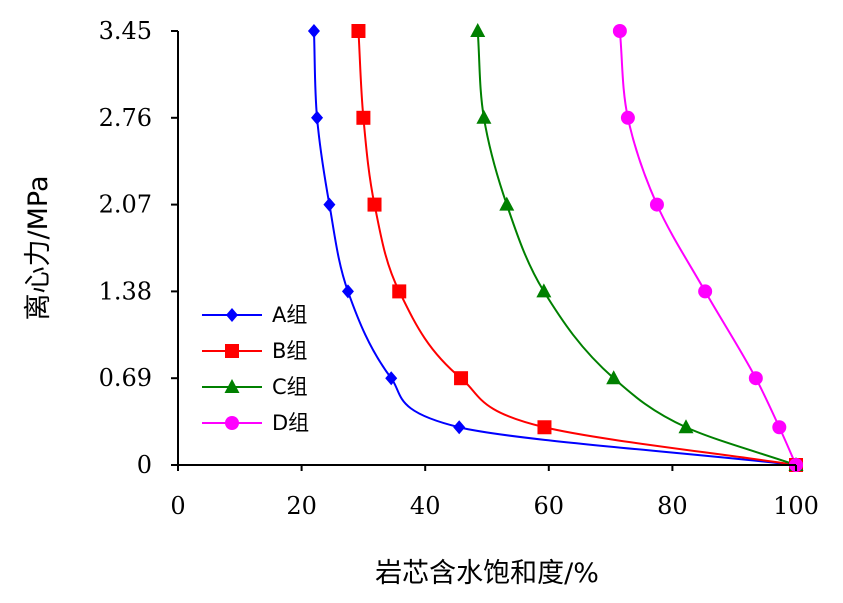 The image size is (843, 603). I want to click on legend-item: B组, so click(254, 351).